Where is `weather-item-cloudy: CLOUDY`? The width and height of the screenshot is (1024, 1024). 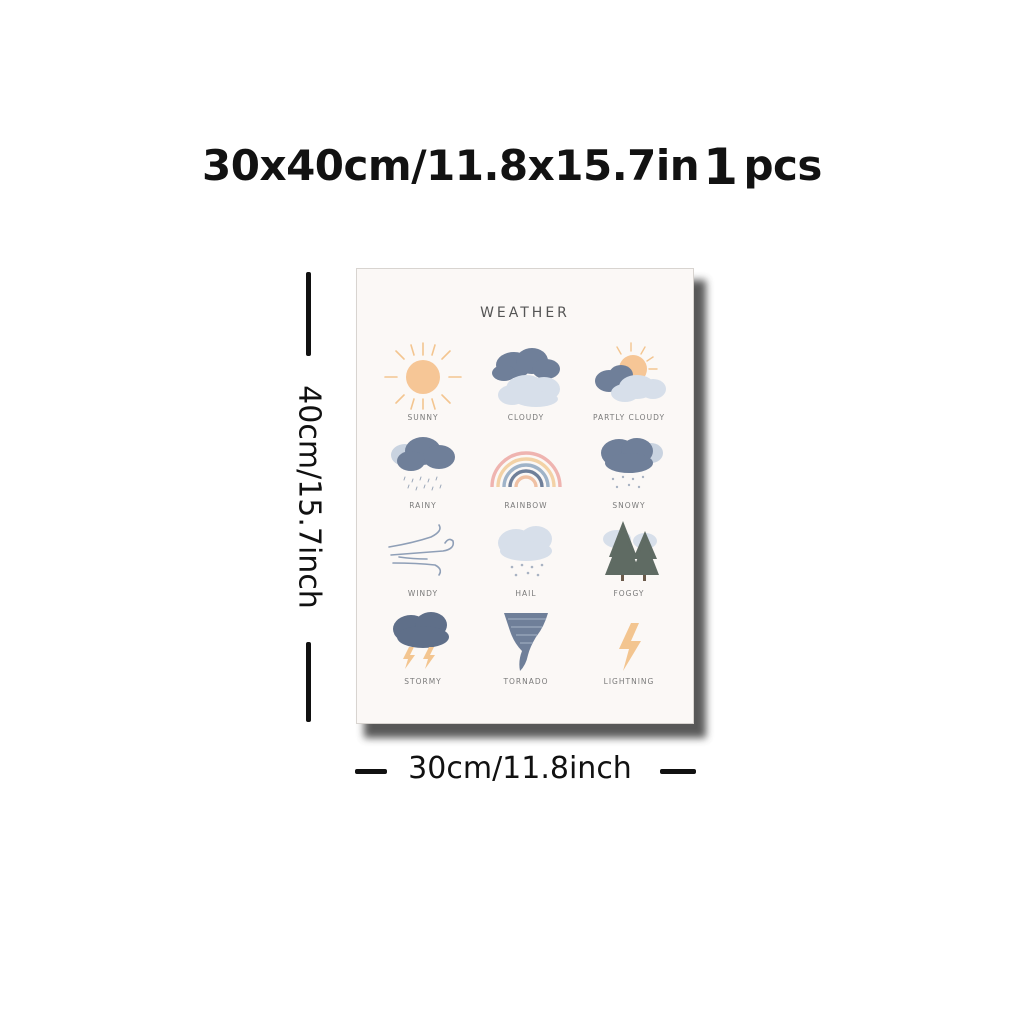 weather-item-cloudy: CLOUDY is located at coordinates (526, 385).